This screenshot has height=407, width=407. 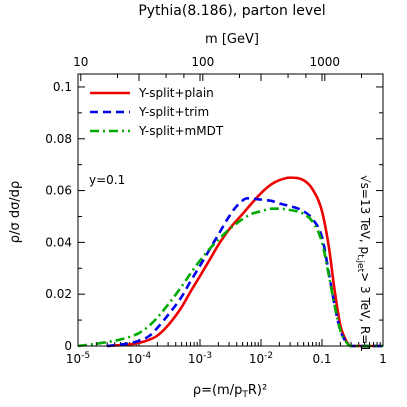 What do you see at coordinates (58, 242) in the screenshot?
I see `y-tick-label: 0.04` at bounding box center [58, 242].